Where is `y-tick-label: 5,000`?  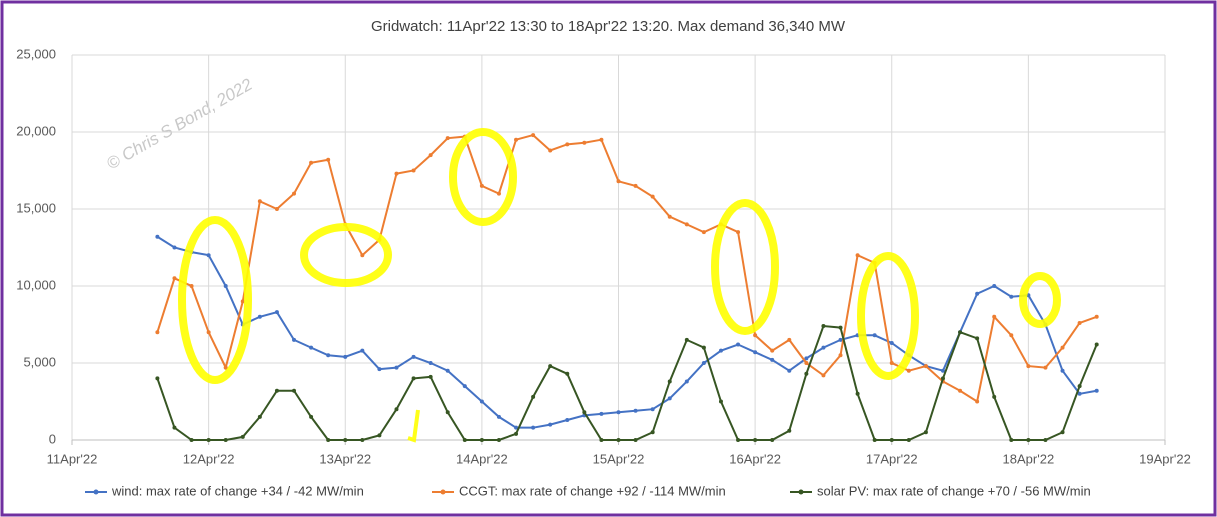
y-tick-label: 5,000 is located at coordinates (39, 361).